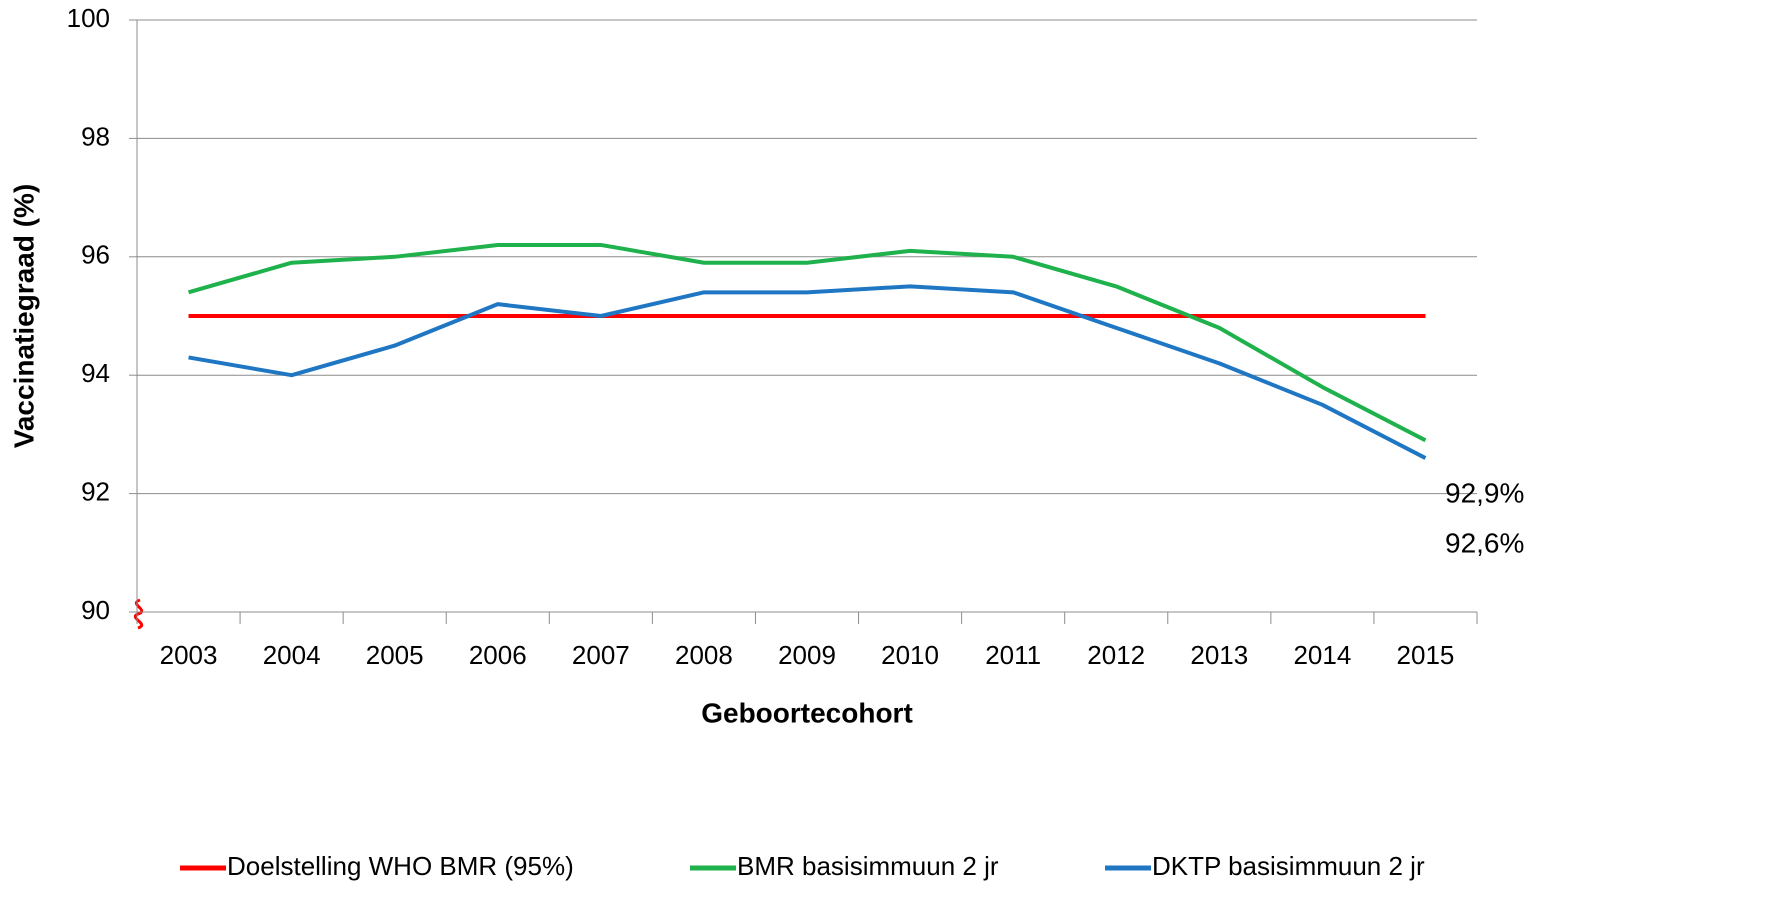 The width and height of the screenshot is (1771, 904). I want to click on y-tick-label: 100, so click(88, 18).